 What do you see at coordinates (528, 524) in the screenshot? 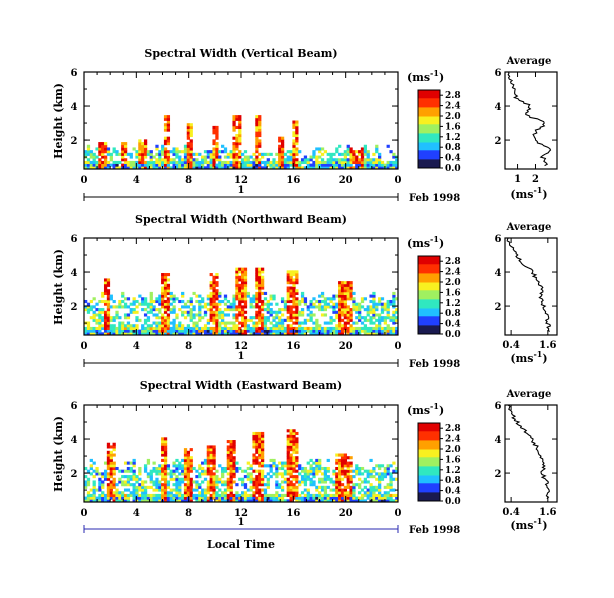
I see `average-units: (ms-1)` at bounding box center [528, 524].